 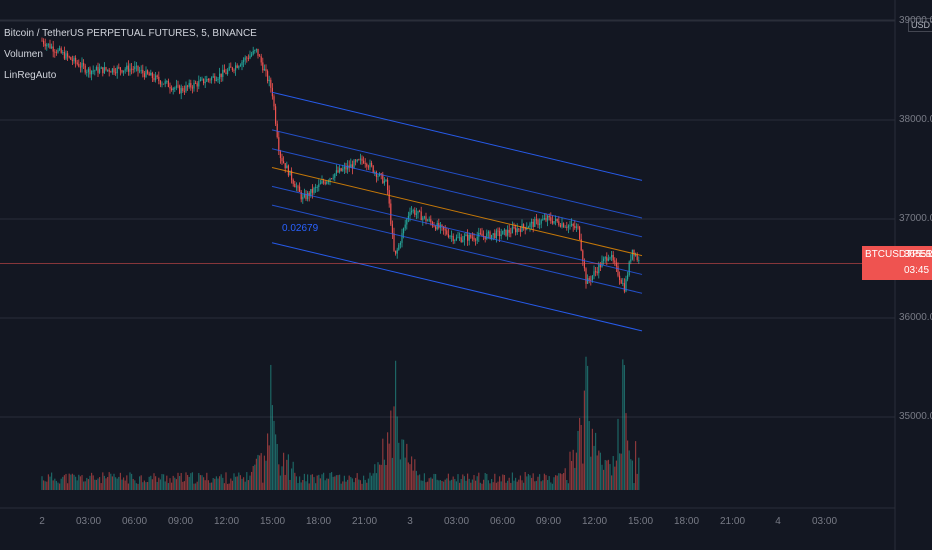 I want to click on linreg-indicator-label: LinRegAuto, so click(x=30, y=75).